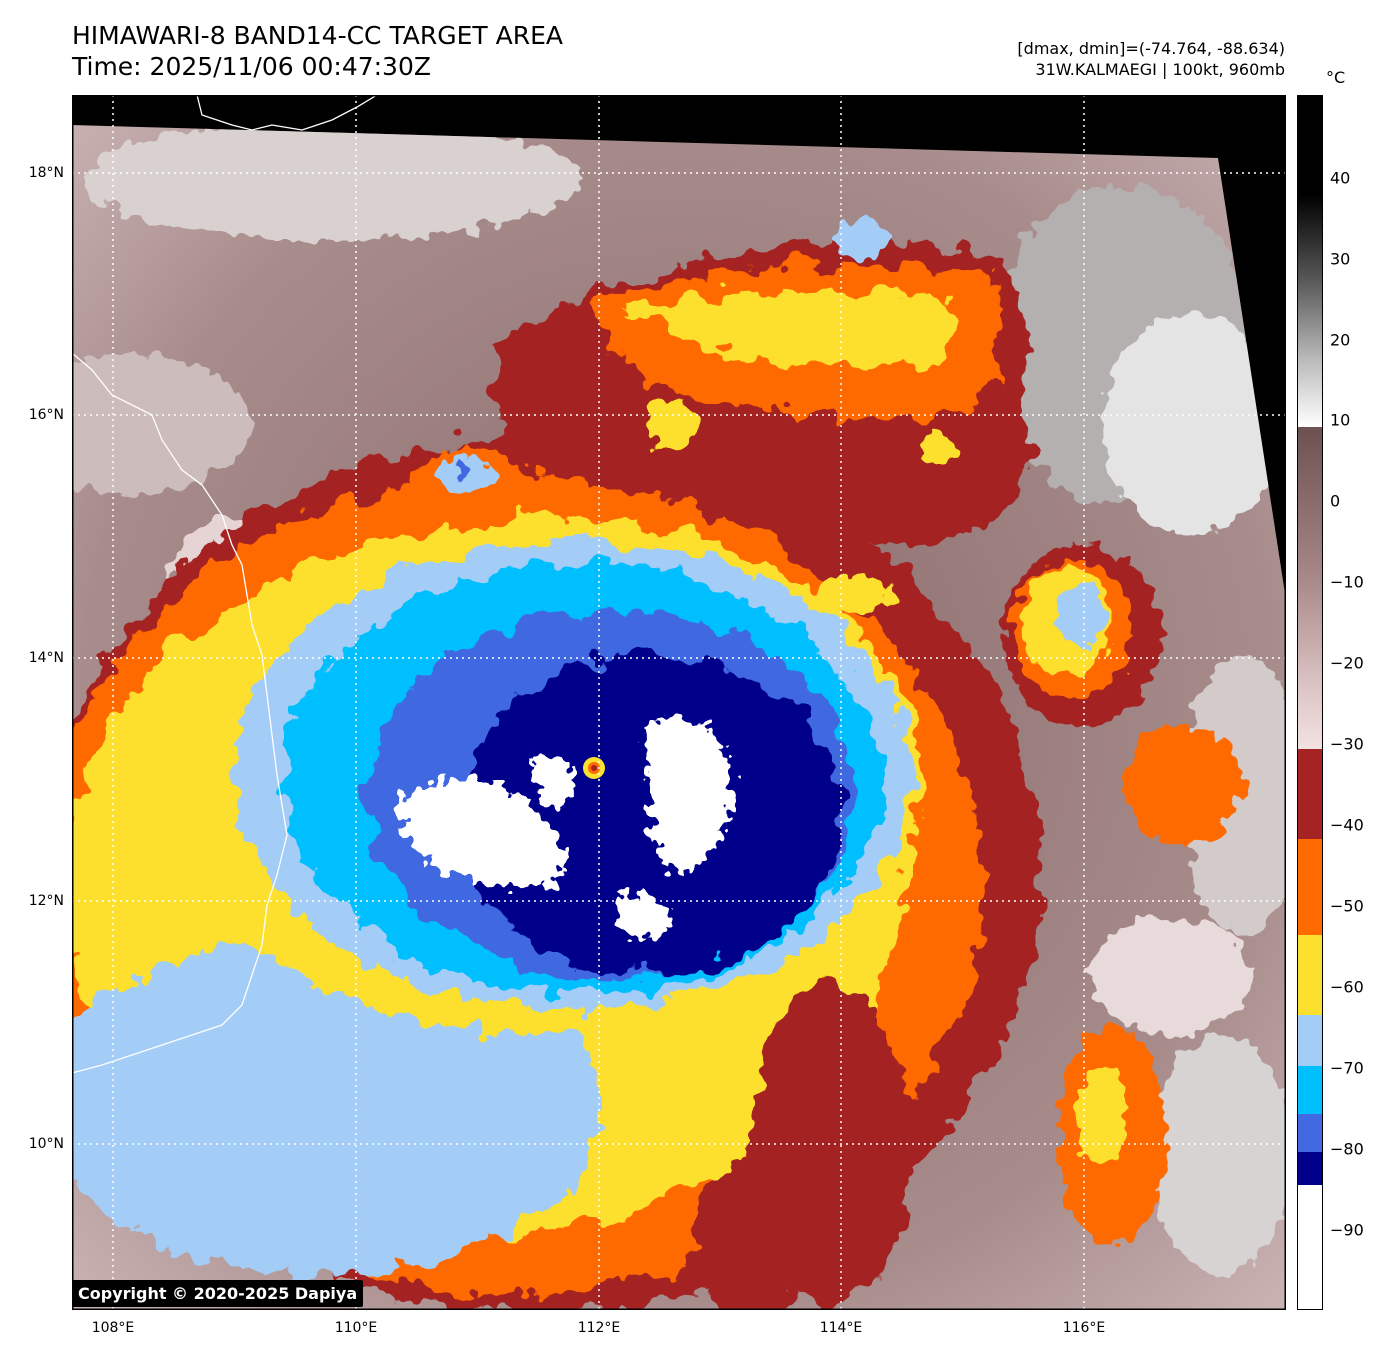 The image size is (1390, 1359). Describe the element at coordinates (1340, 178) in the screenshot. I see `colorbar-tick-40: 40` at that location.